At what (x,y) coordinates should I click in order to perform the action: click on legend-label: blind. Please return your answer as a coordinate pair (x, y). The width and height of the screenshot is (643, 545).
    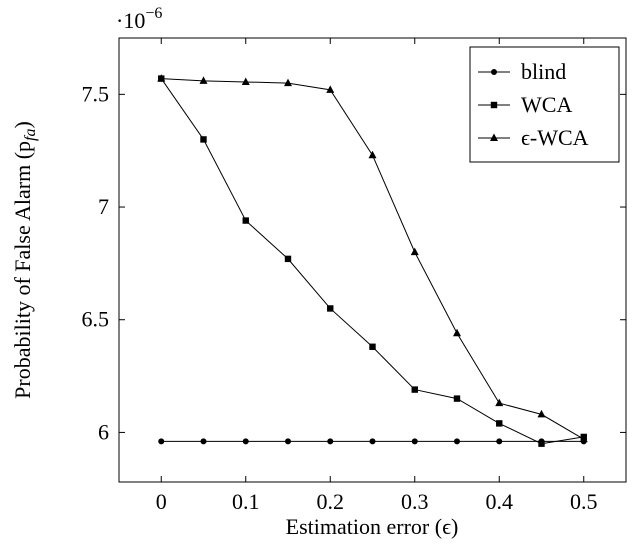
    Looking at the image, I should click on (543, 71).